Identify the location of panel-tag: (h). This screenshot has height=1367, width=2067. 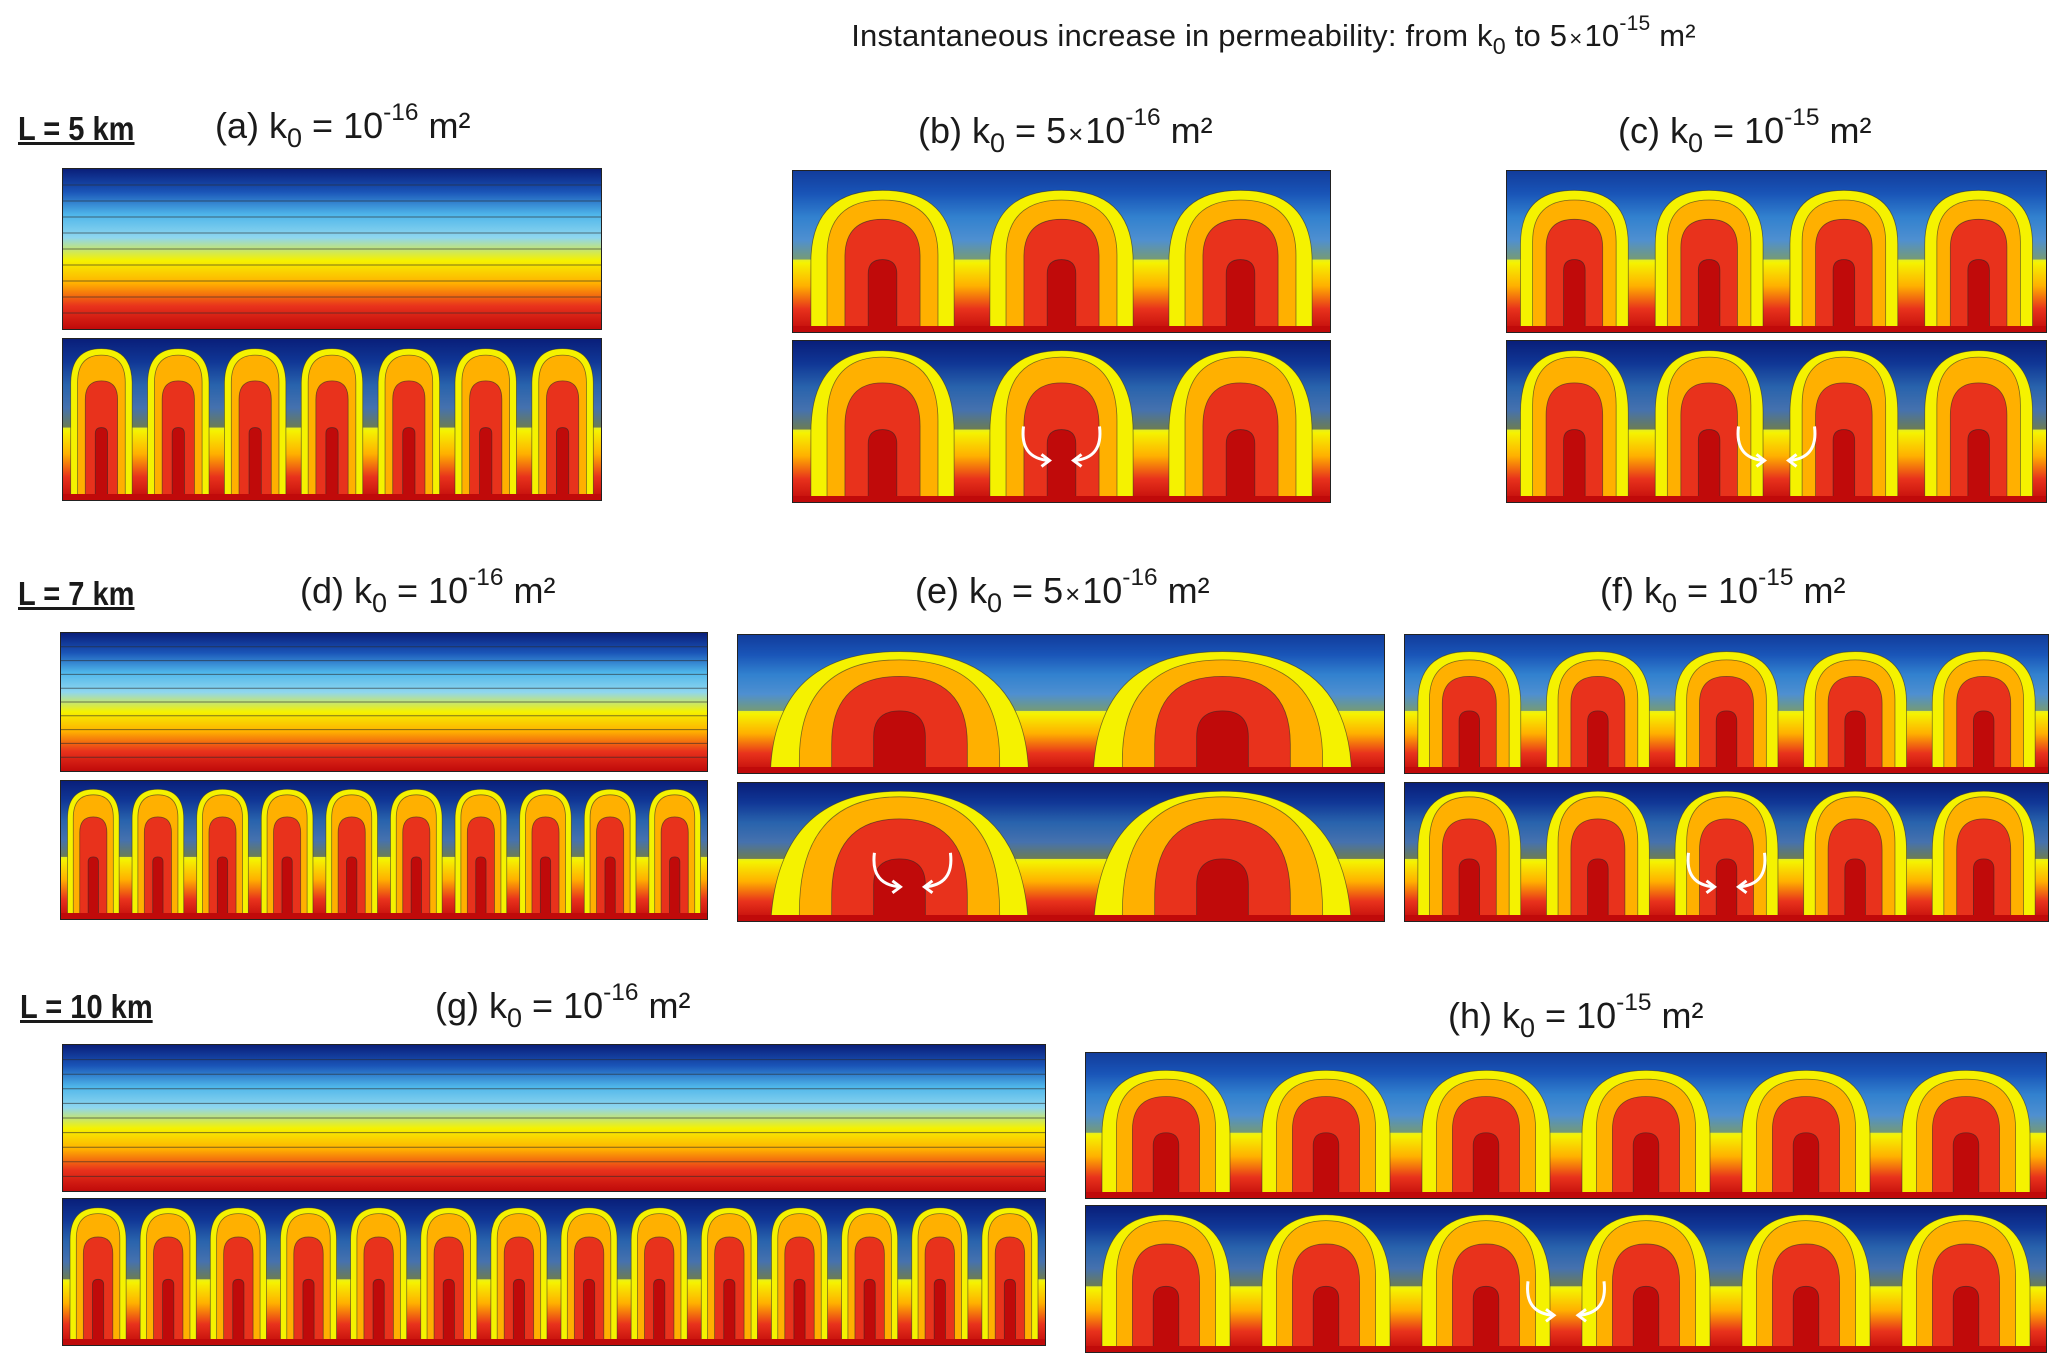
(1470, 1015).